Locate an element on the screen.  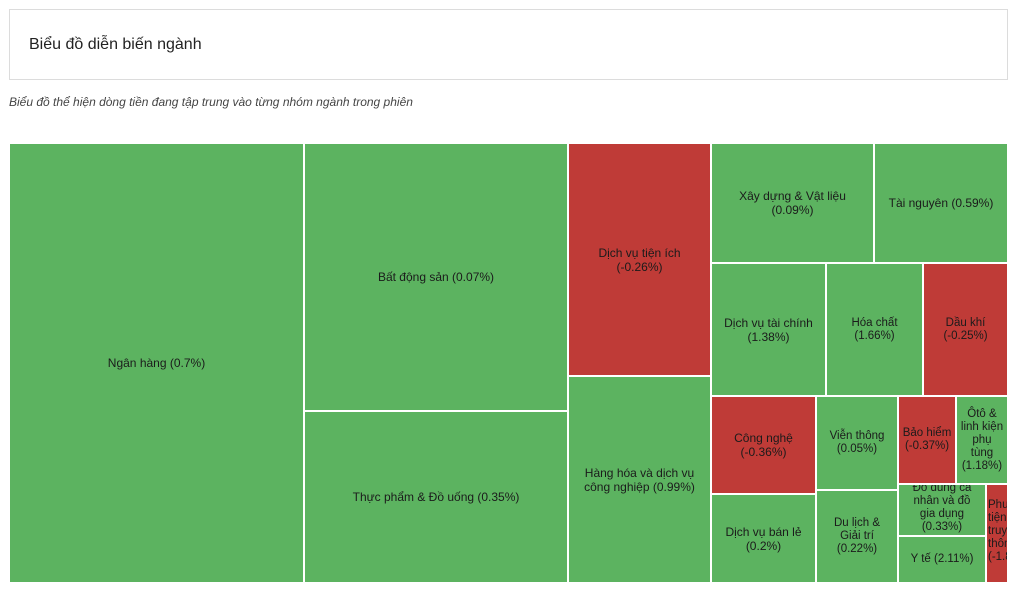
treemap-cell-label: Xây dựng & Vật liệu (0.09%) is located at coordinates (792, 203).